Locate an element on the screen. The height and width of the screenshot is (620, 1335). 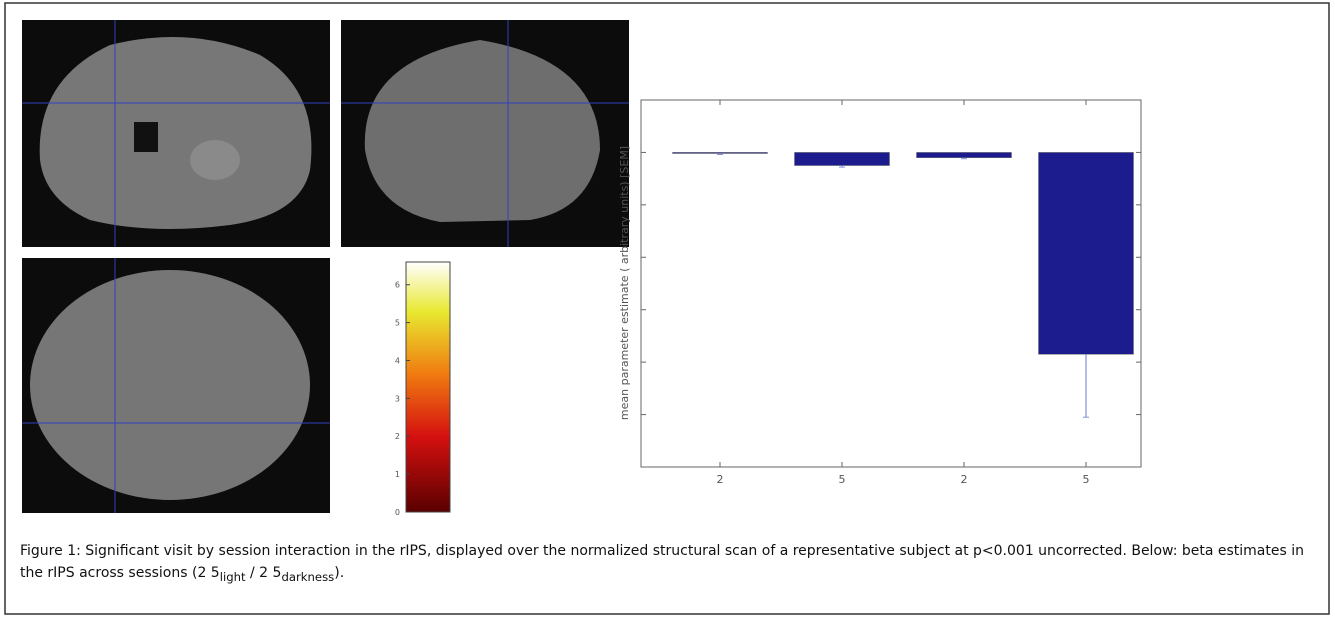
colorbar-fill is located at coordinates (428, 387).